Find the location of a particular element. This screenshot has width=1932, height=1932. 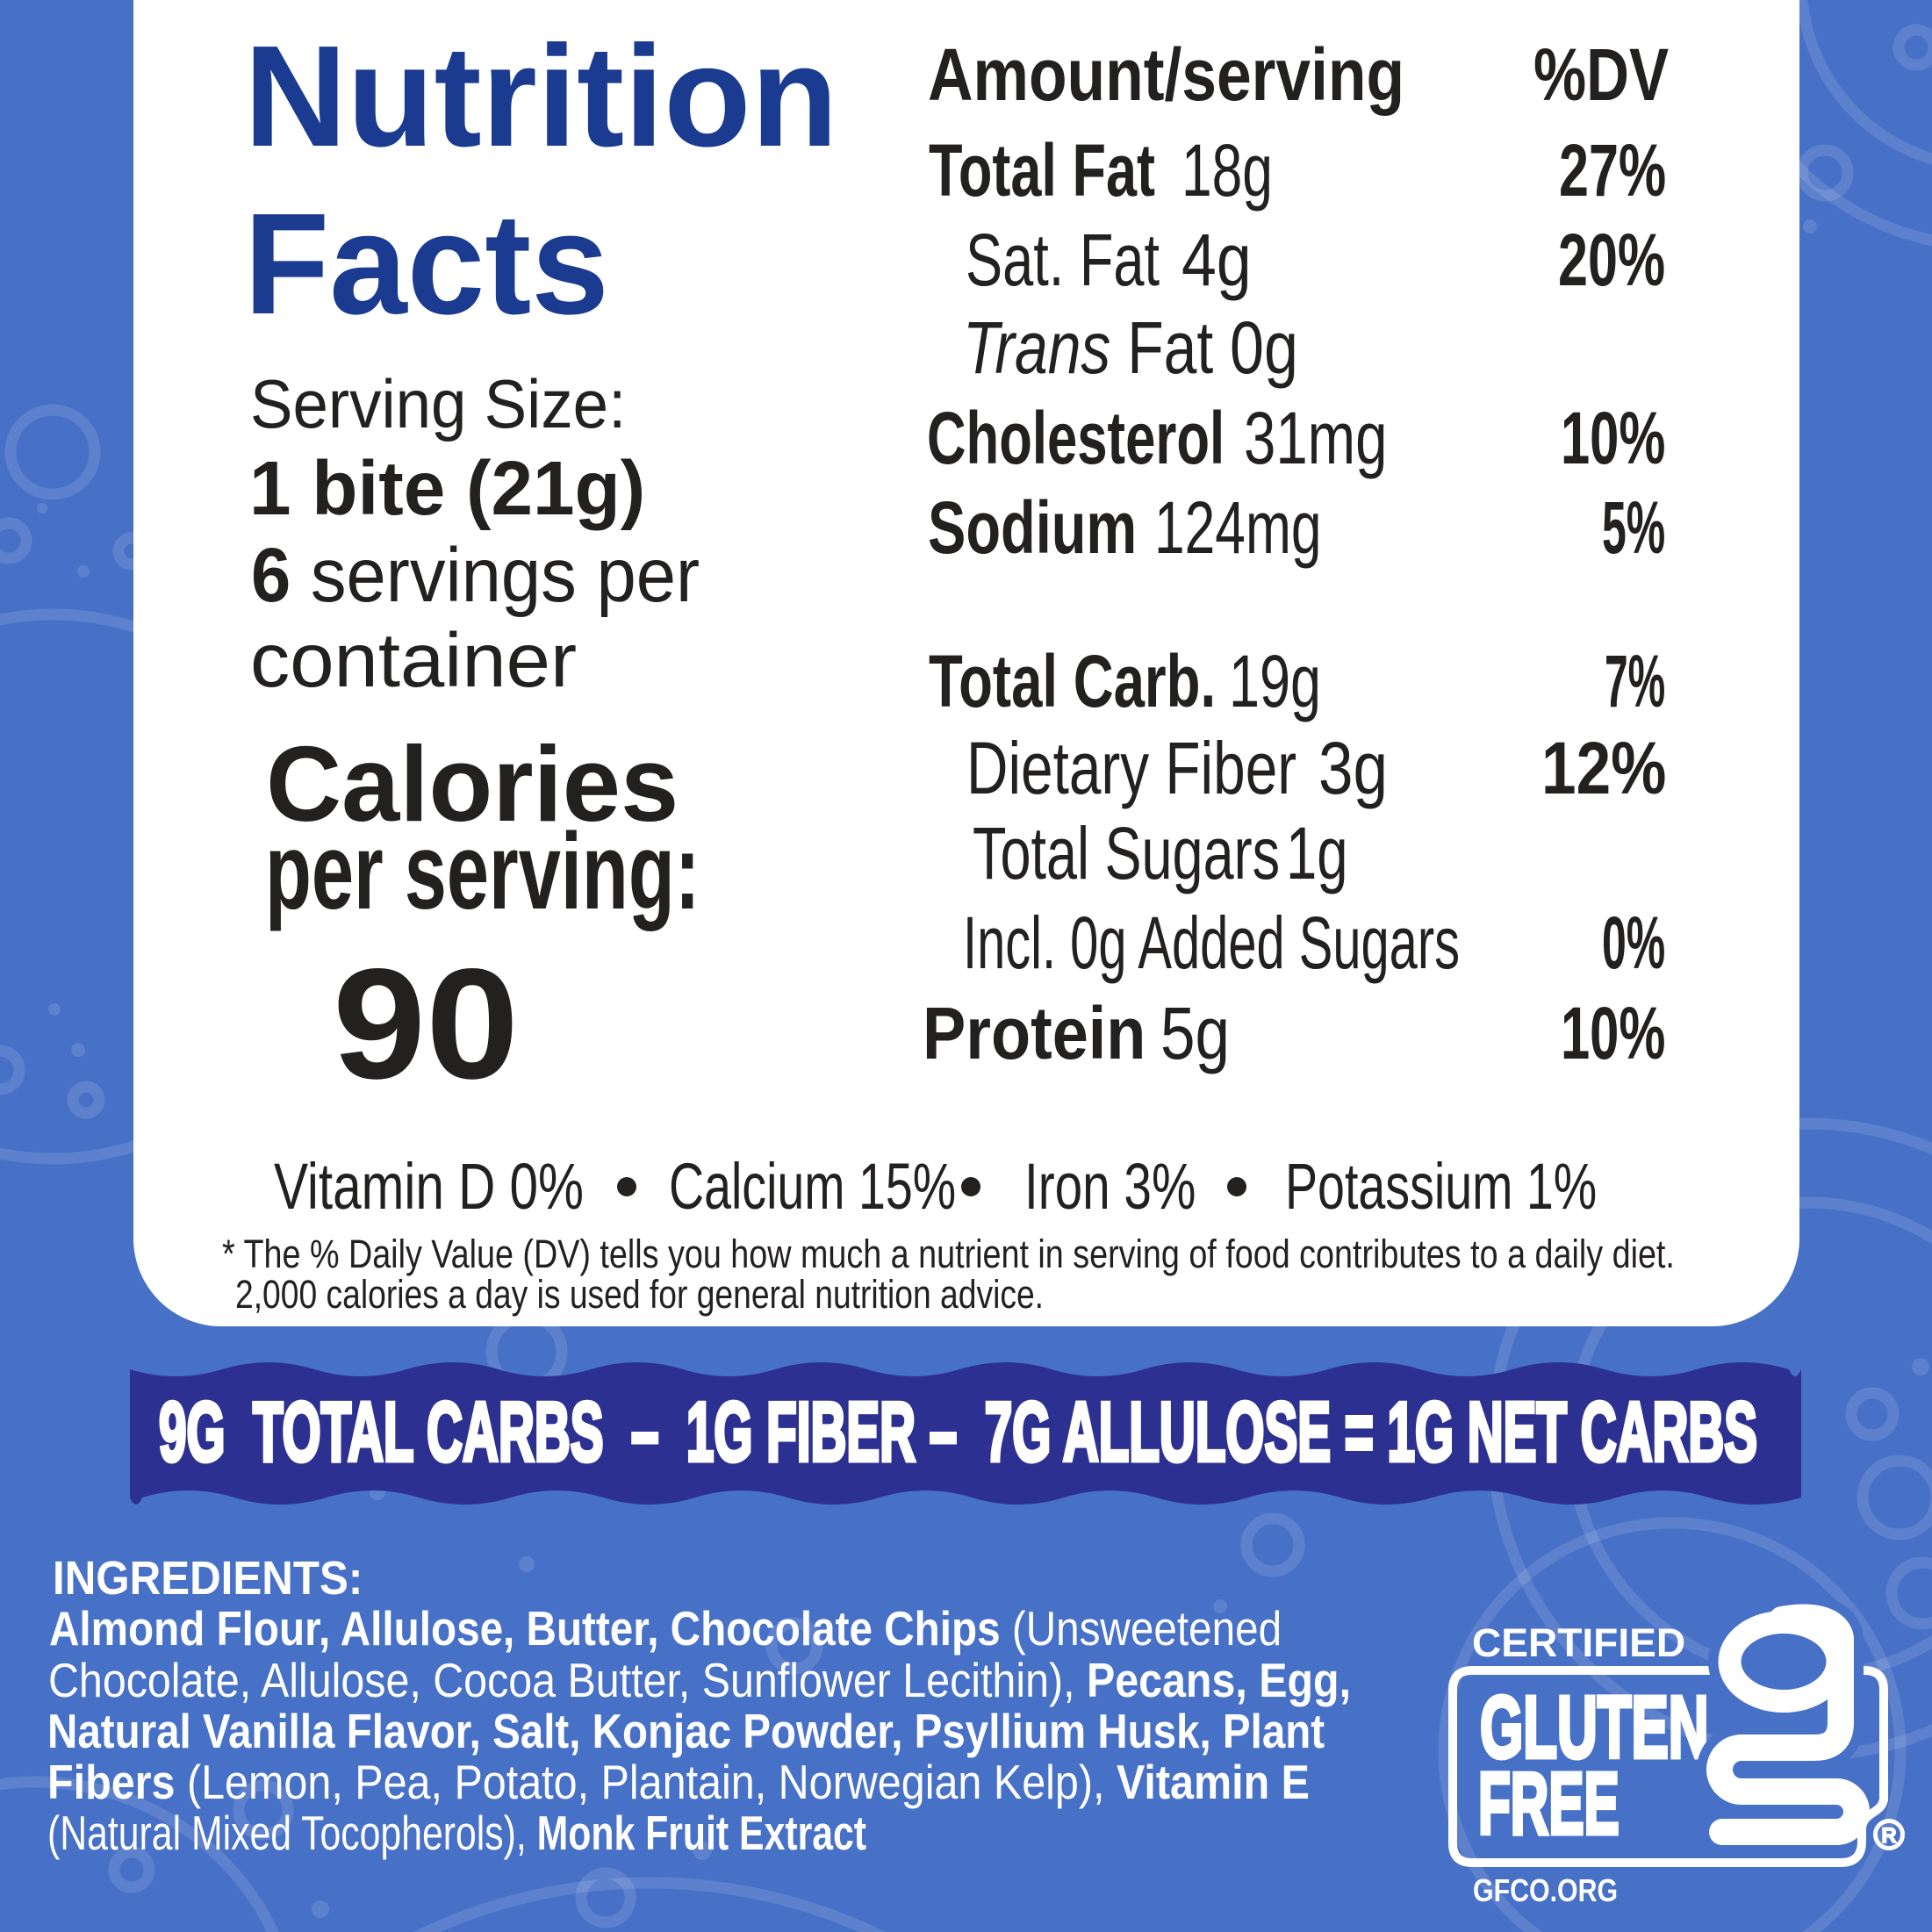

svg-text: R is located at coordinates (1888, 1836).